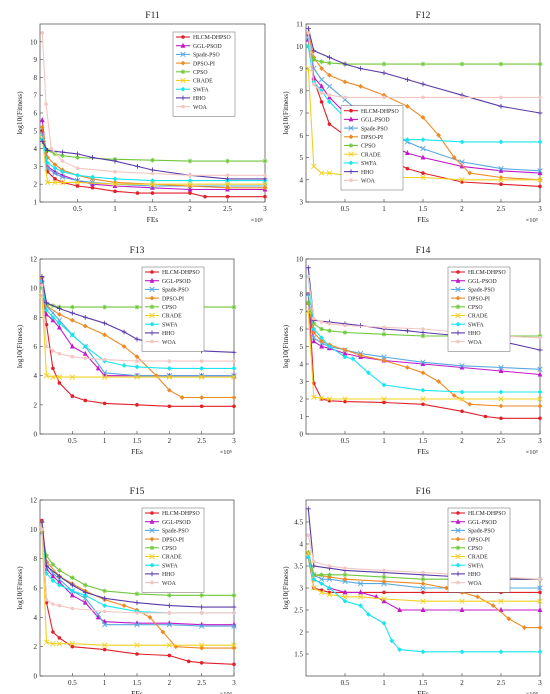  What do you see at coordinates (475, 549) in the screenshot?
I see `legend-label: CPSO` at bounding box center [475, 549].